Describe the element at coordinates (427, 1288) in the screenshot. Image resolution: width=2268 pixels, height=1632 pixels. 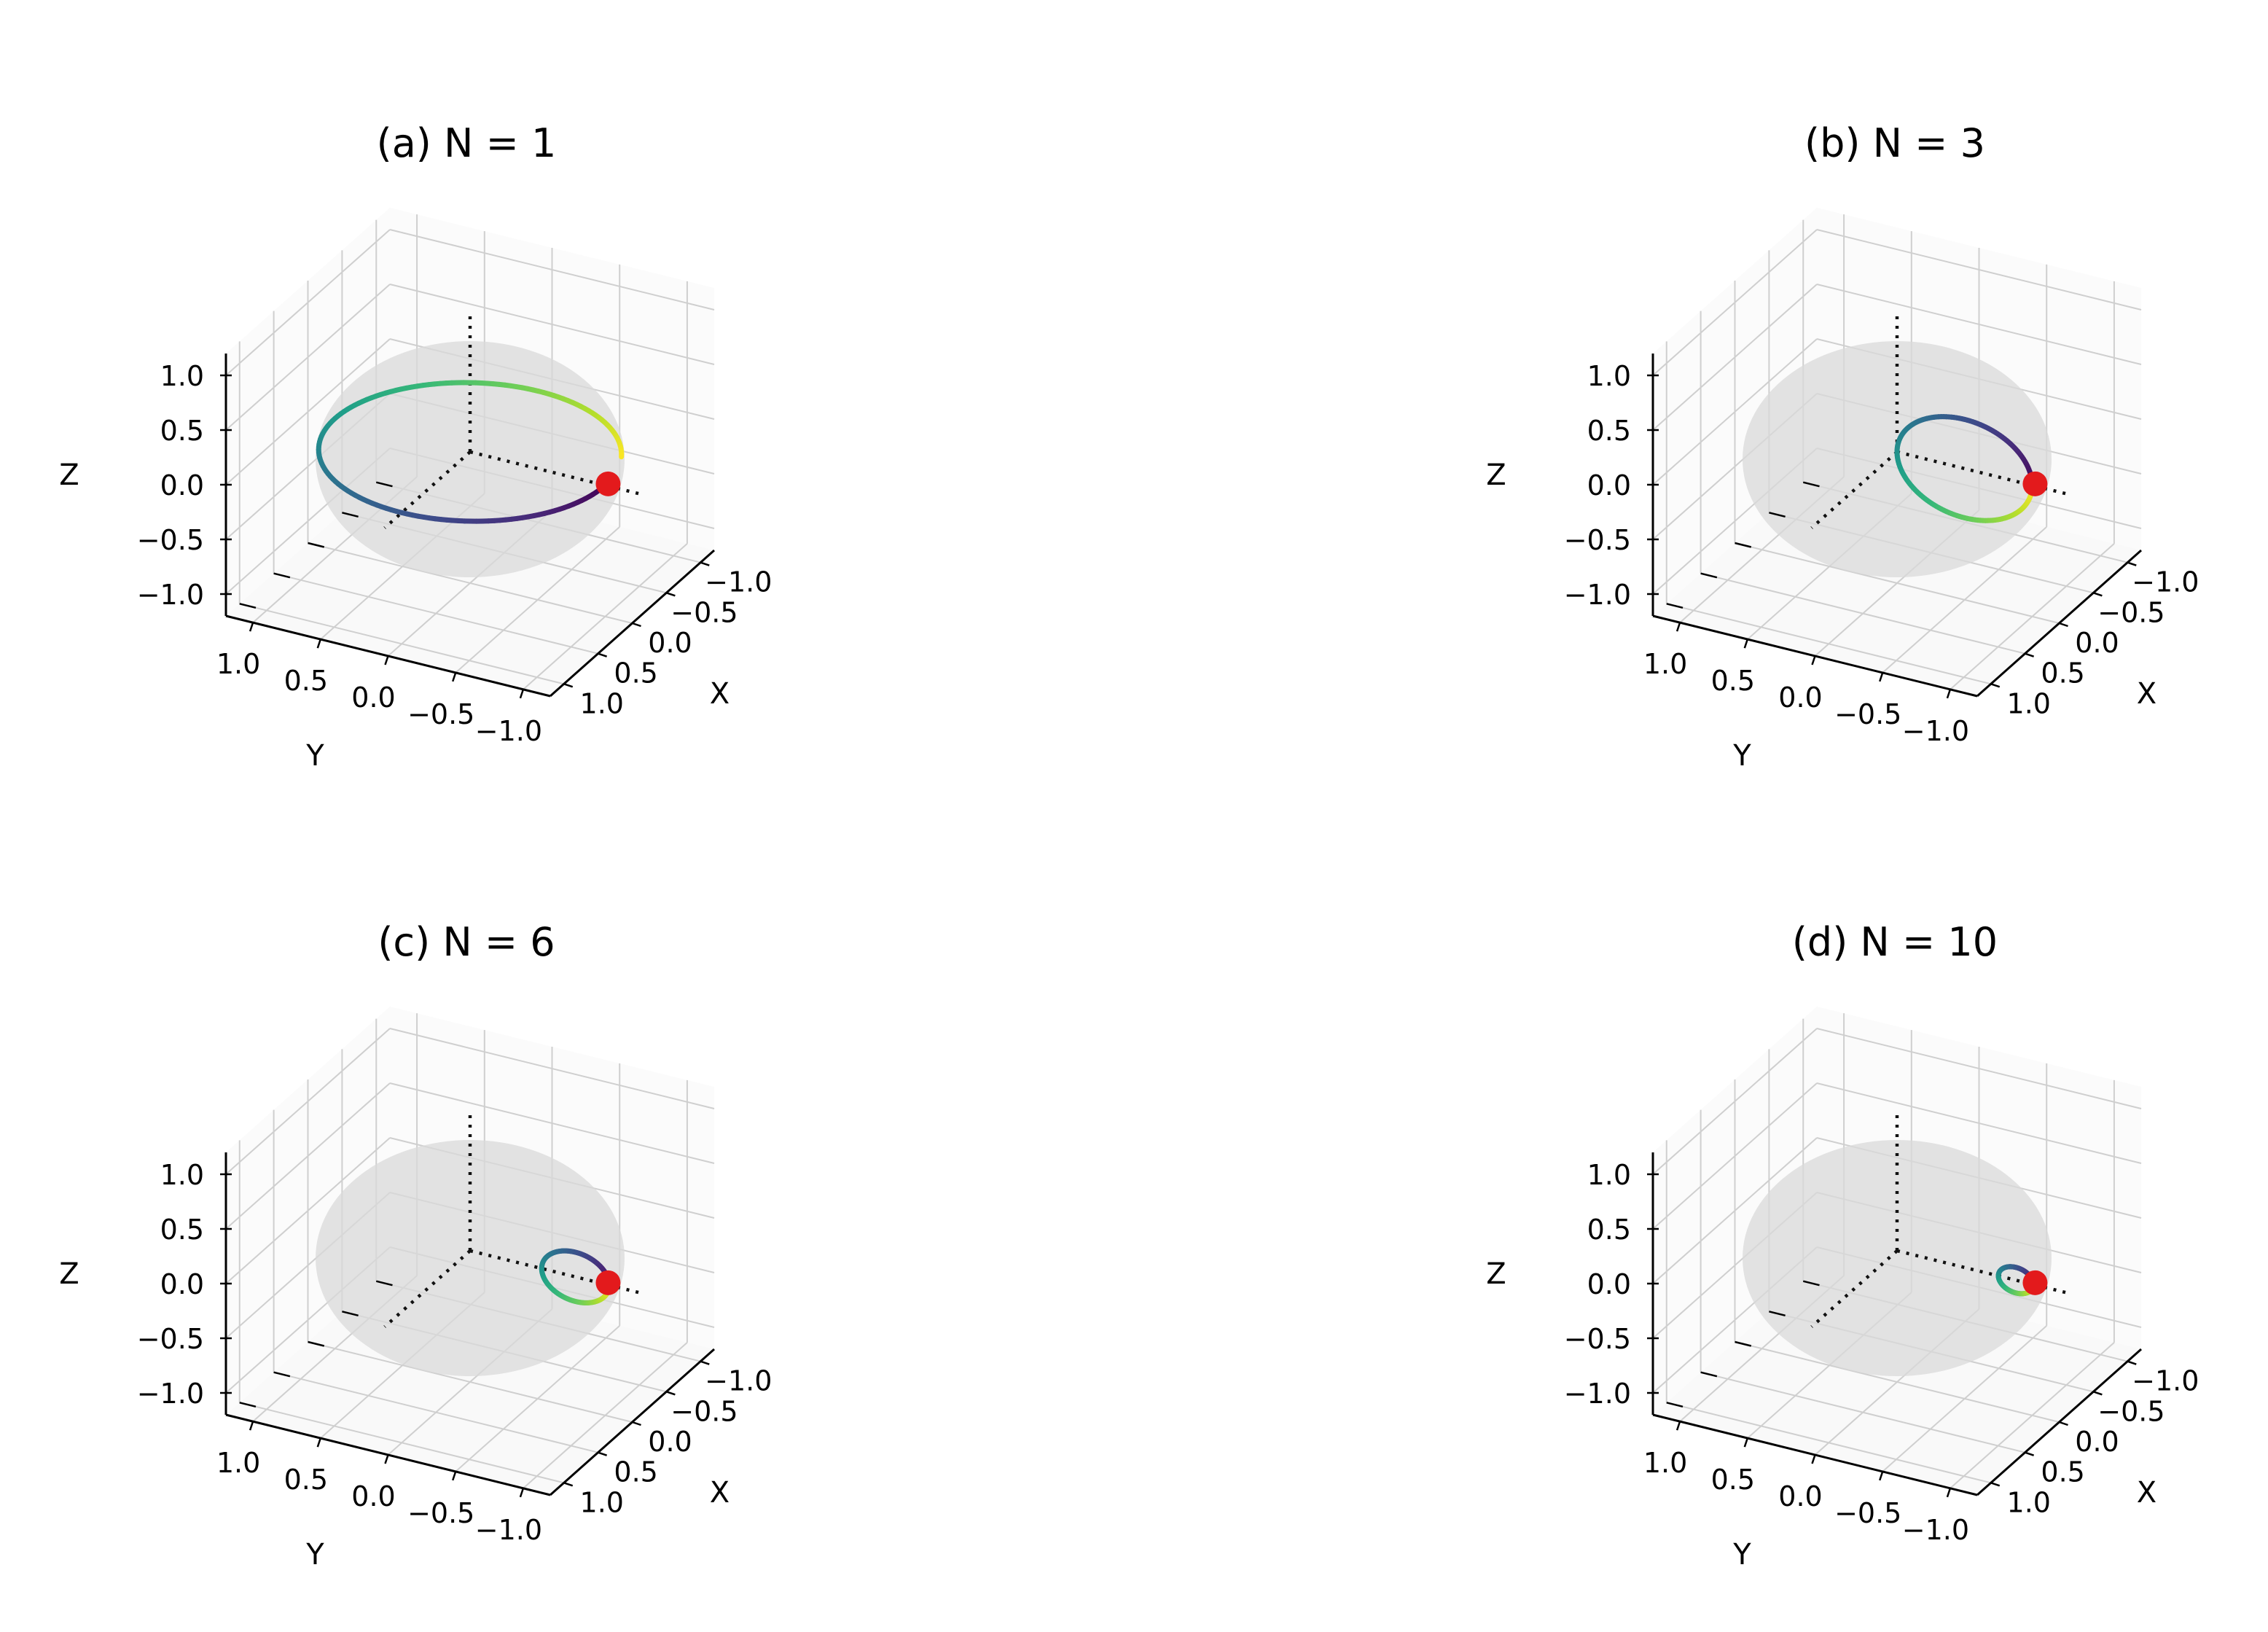
I see `y-reference-axis` at that location.